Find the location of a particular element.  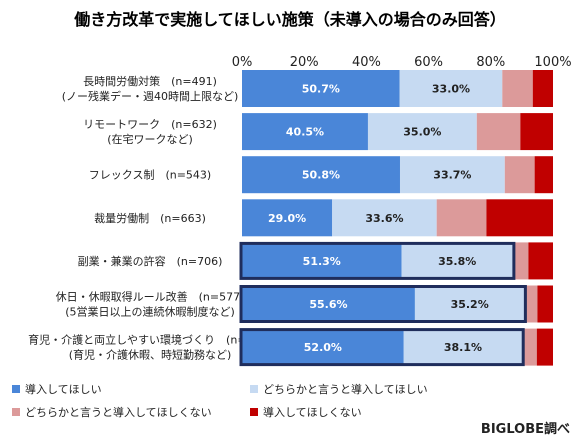

data-label: 33.6% is located at coordinates (384, 218).